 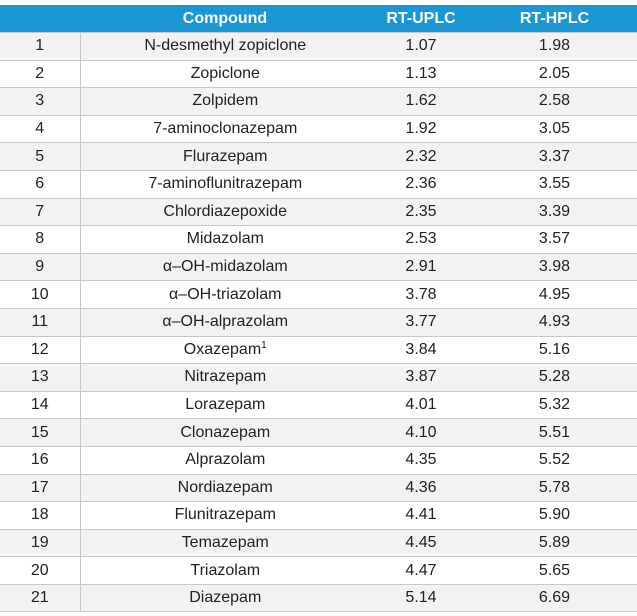 What do you see at coordinates (40, 598) in the screenshot?
I see `row-number: 21` at bounding box center [40, 598].